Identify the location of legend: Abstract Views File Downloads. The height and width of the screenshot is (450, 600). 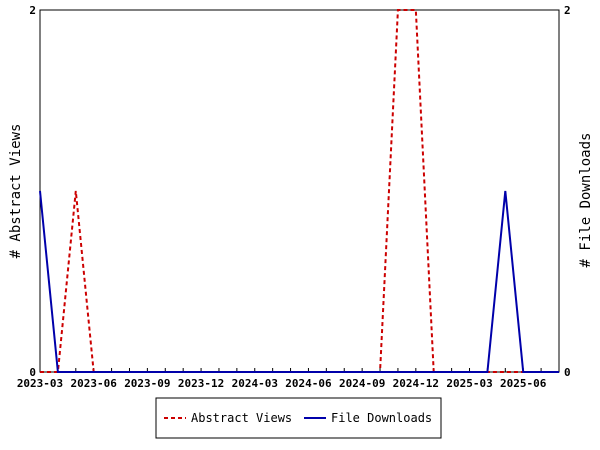
(298, 418).